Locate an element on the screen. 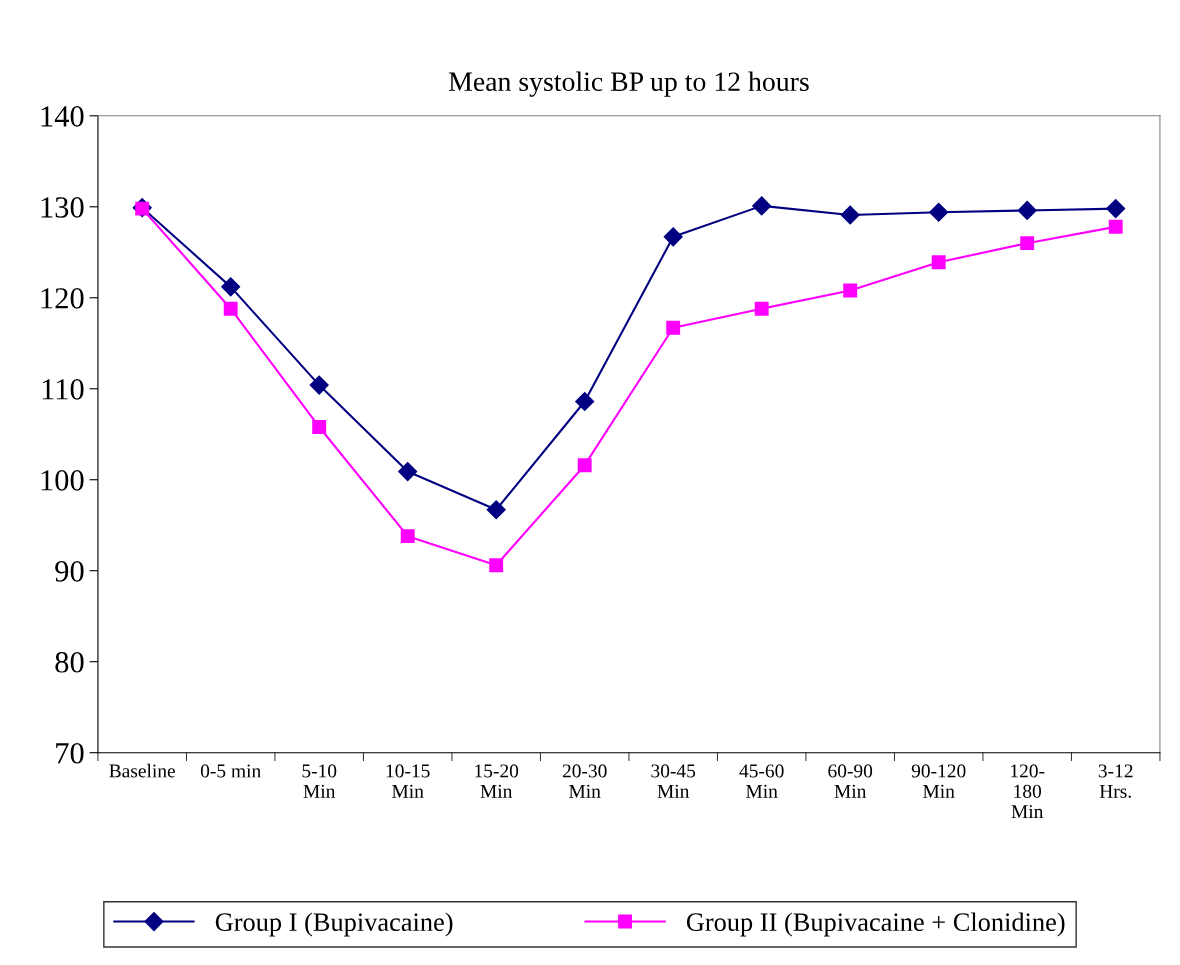 This screenshot has height=965, width=1180. x-tick-label: 10-15 Min is located at coordinates (408, 781).